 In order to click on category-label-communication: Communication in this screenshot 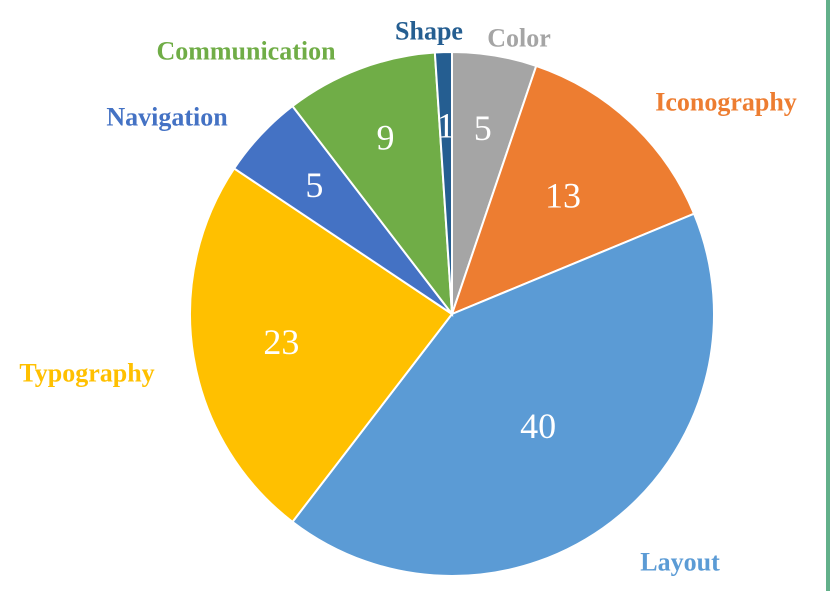, I will do `click(246, 51)`.